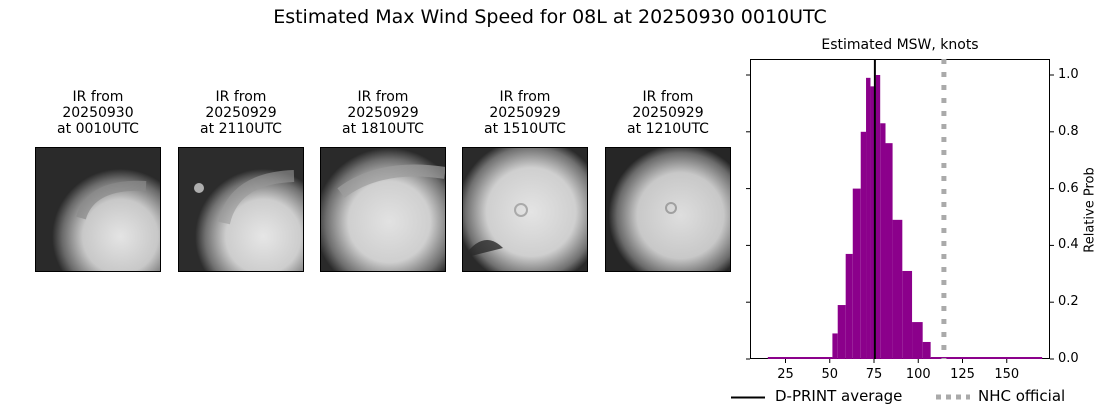 The height and width of the screenshot is (409, 1100). I want to click on ir-panel-title: IR from 20250929 at 2110UTC, so click(241, 113).